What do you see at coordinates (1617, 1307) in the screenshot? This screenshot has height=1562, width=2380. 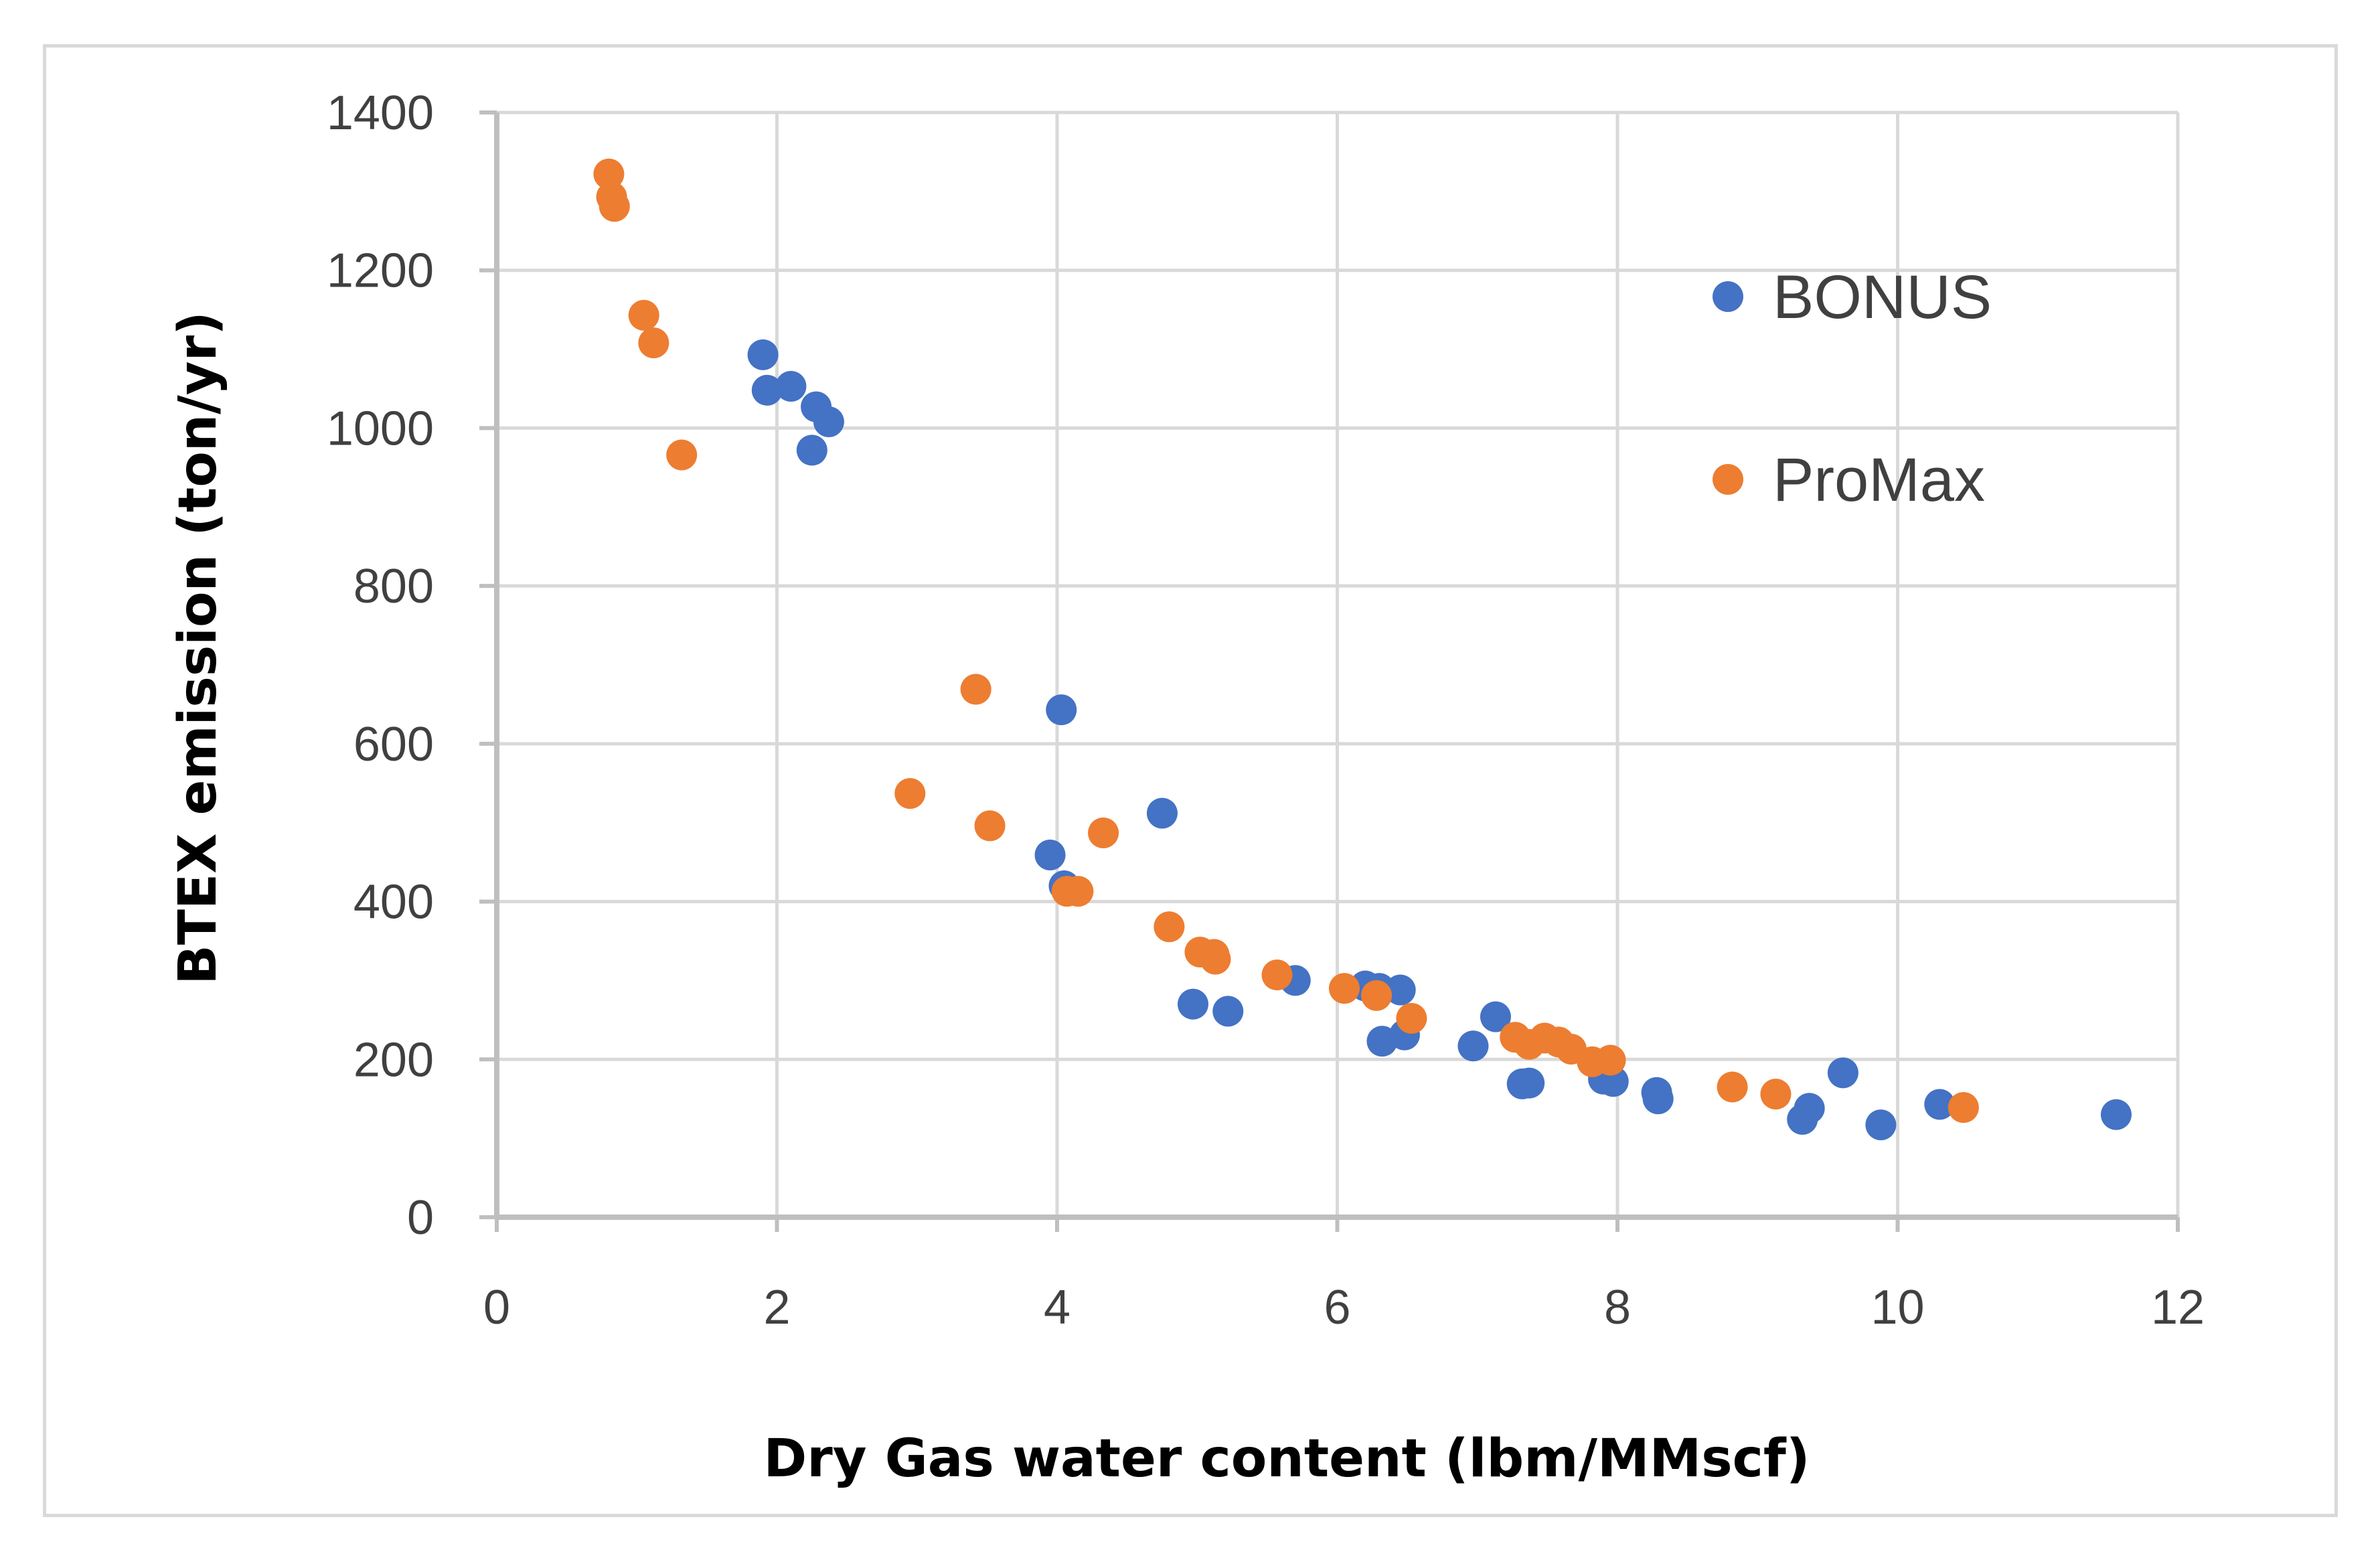 I see `x-tick-label: 8` at bounding box center [1617, 1307].